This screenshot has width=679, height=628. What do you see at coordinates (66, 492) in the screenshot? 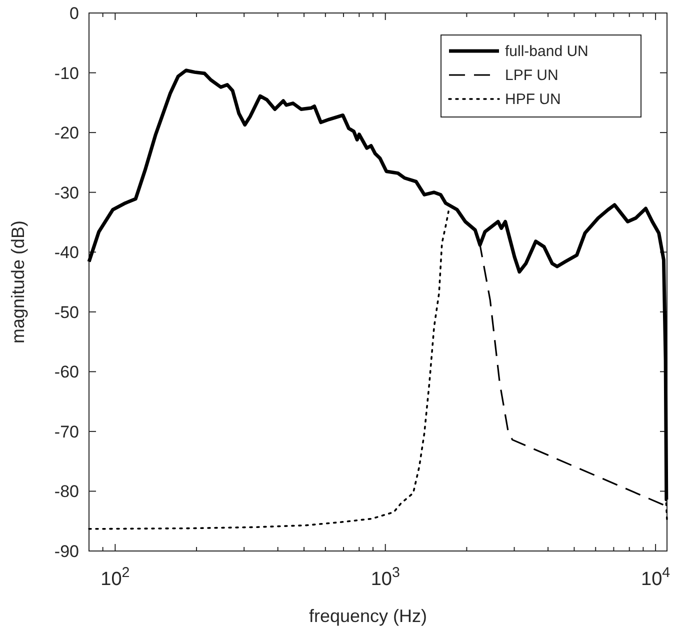
I see `y-tick-label: -80` at bounding box center [66, 492].